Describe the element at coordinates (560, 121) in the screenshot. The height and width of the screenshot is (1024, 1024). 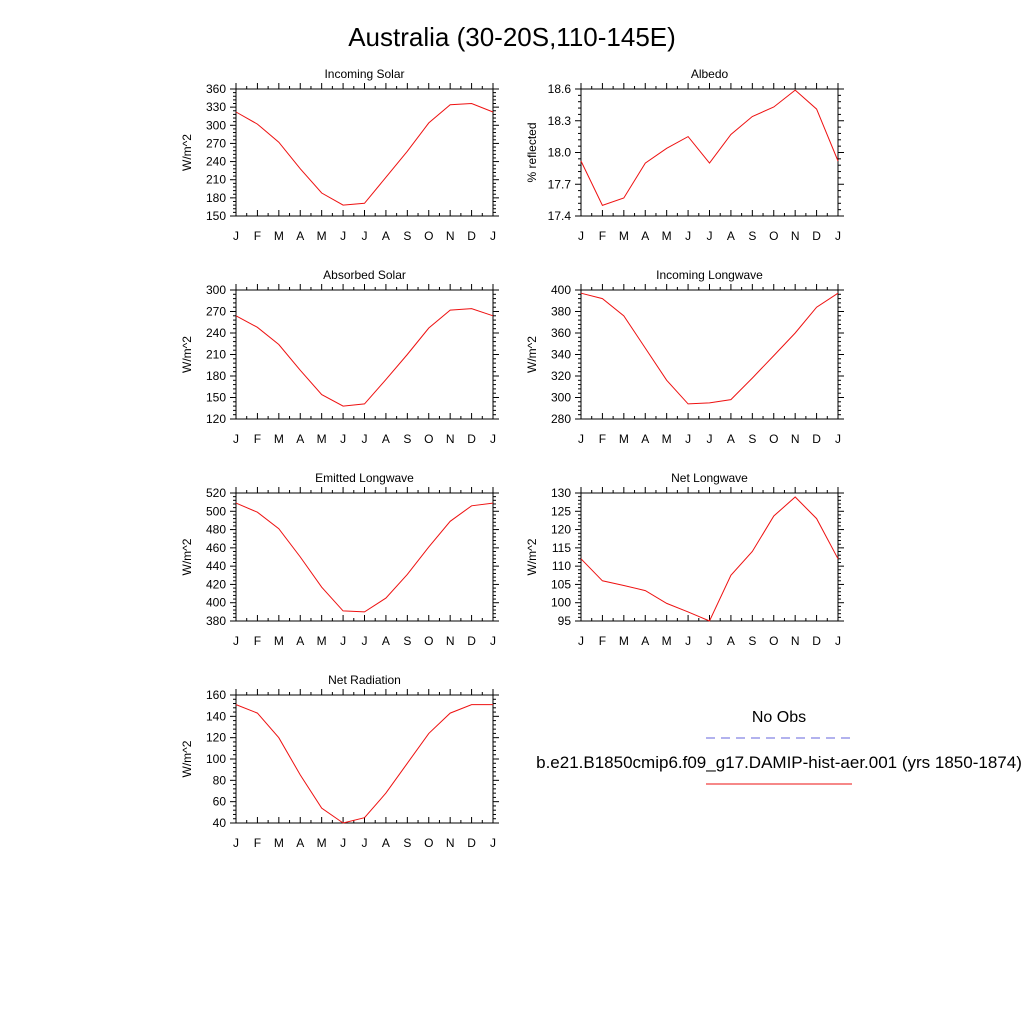
I see `y-tick-label: 18.3` at that location.